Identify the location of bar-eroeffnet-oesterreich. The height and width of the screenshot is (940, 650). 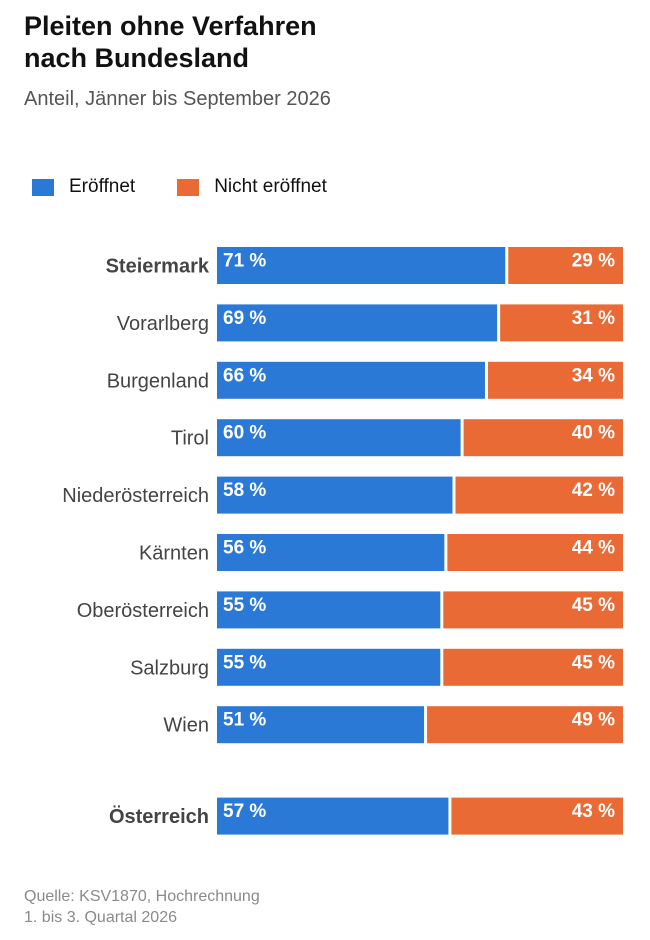
(333, 816).